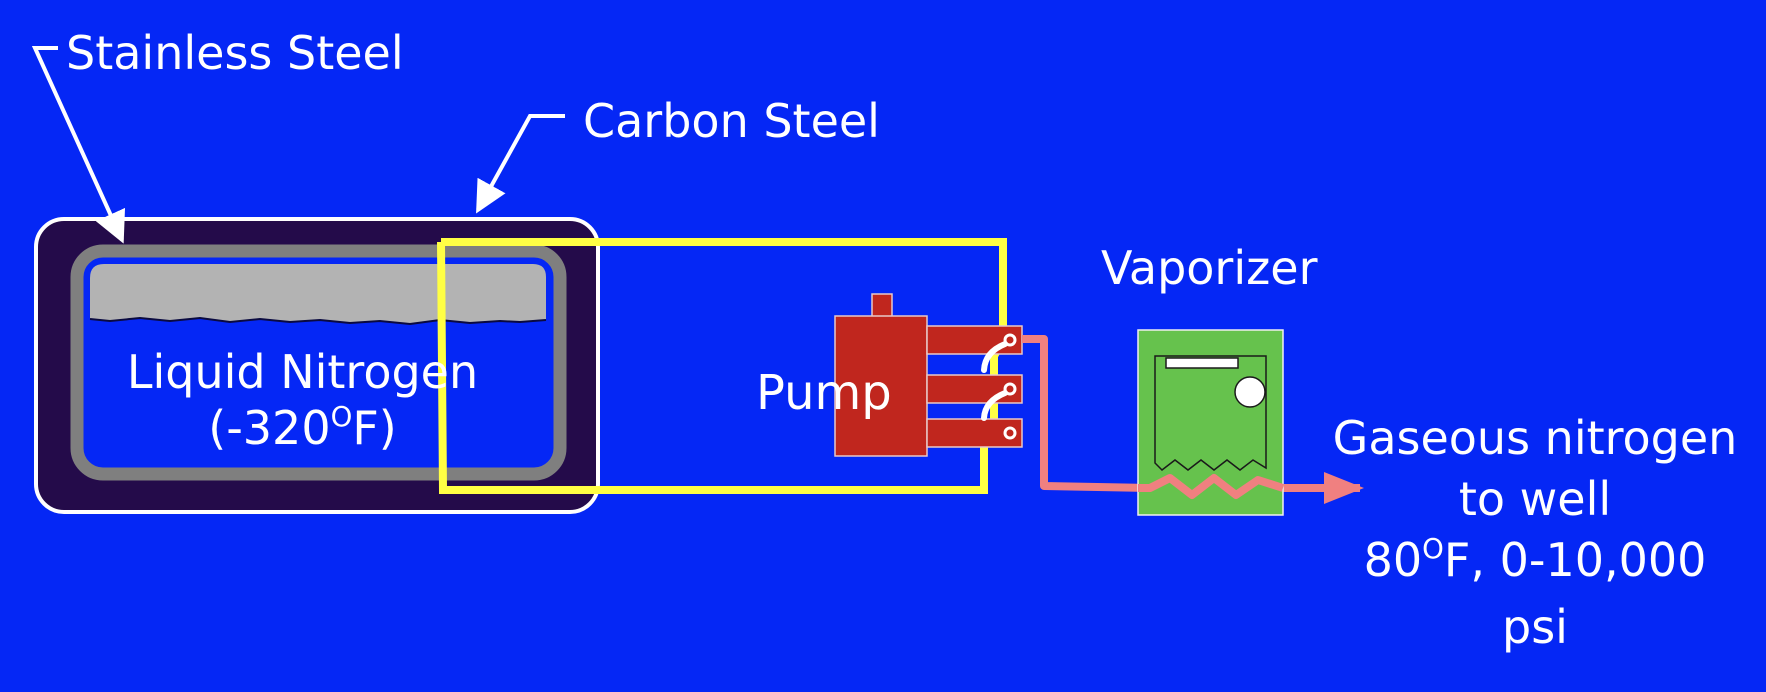 This screenshot has height=692, width=1766. What do you see at coordinates (235, 53) in the screenshot?
I see `stainless-steel-label: Stainless Steel` at bounding box center [235, 53].